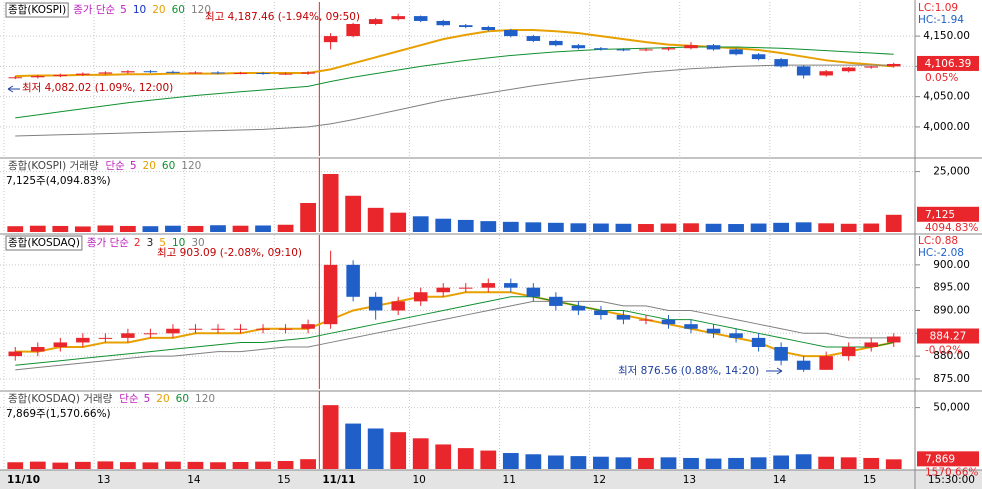  What do you see at coordinates (940, 215) in the screenshot?
I see `last-value: 7,125` at bounding box center [940, 215].